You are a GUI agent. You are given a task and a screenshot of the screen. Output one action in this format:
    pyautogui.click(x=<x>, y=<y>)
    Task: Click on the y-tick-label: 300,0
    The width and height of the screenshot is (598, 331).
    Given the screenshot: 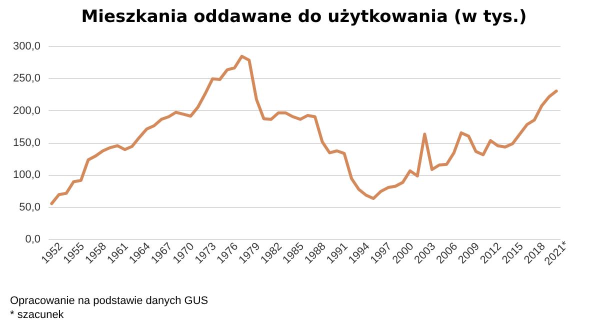 What is the action you would take?
    pyautogui.click(x=26, y=46)
    